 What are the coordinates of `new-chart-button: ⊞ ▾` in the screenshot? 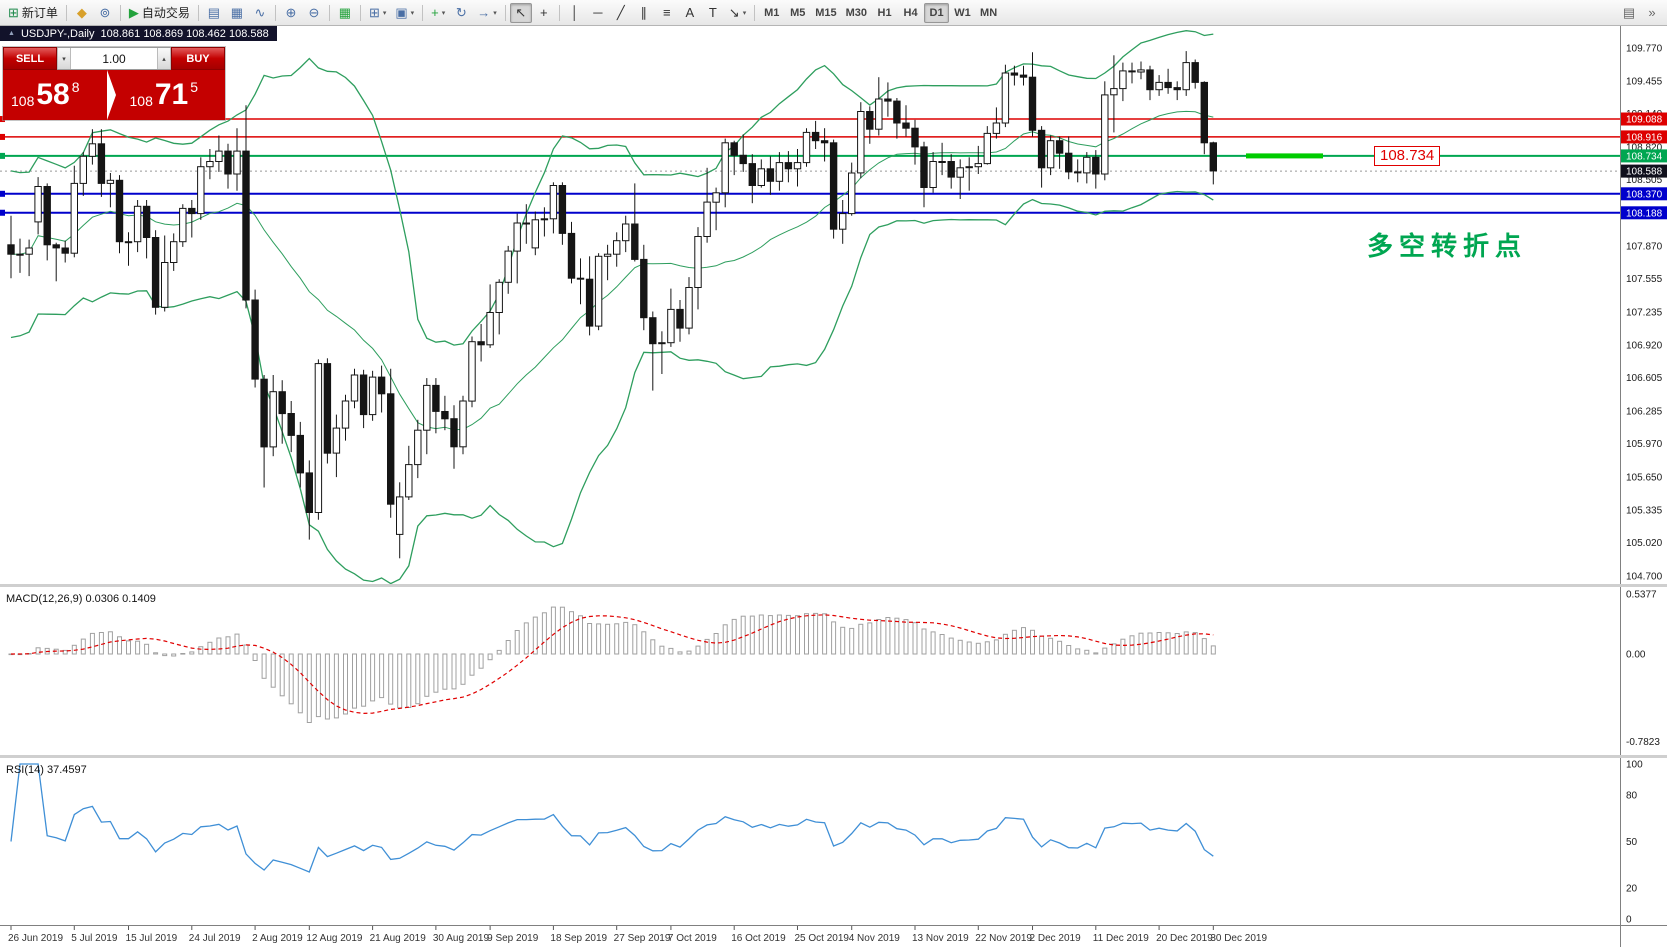 It's located at (377, 13).